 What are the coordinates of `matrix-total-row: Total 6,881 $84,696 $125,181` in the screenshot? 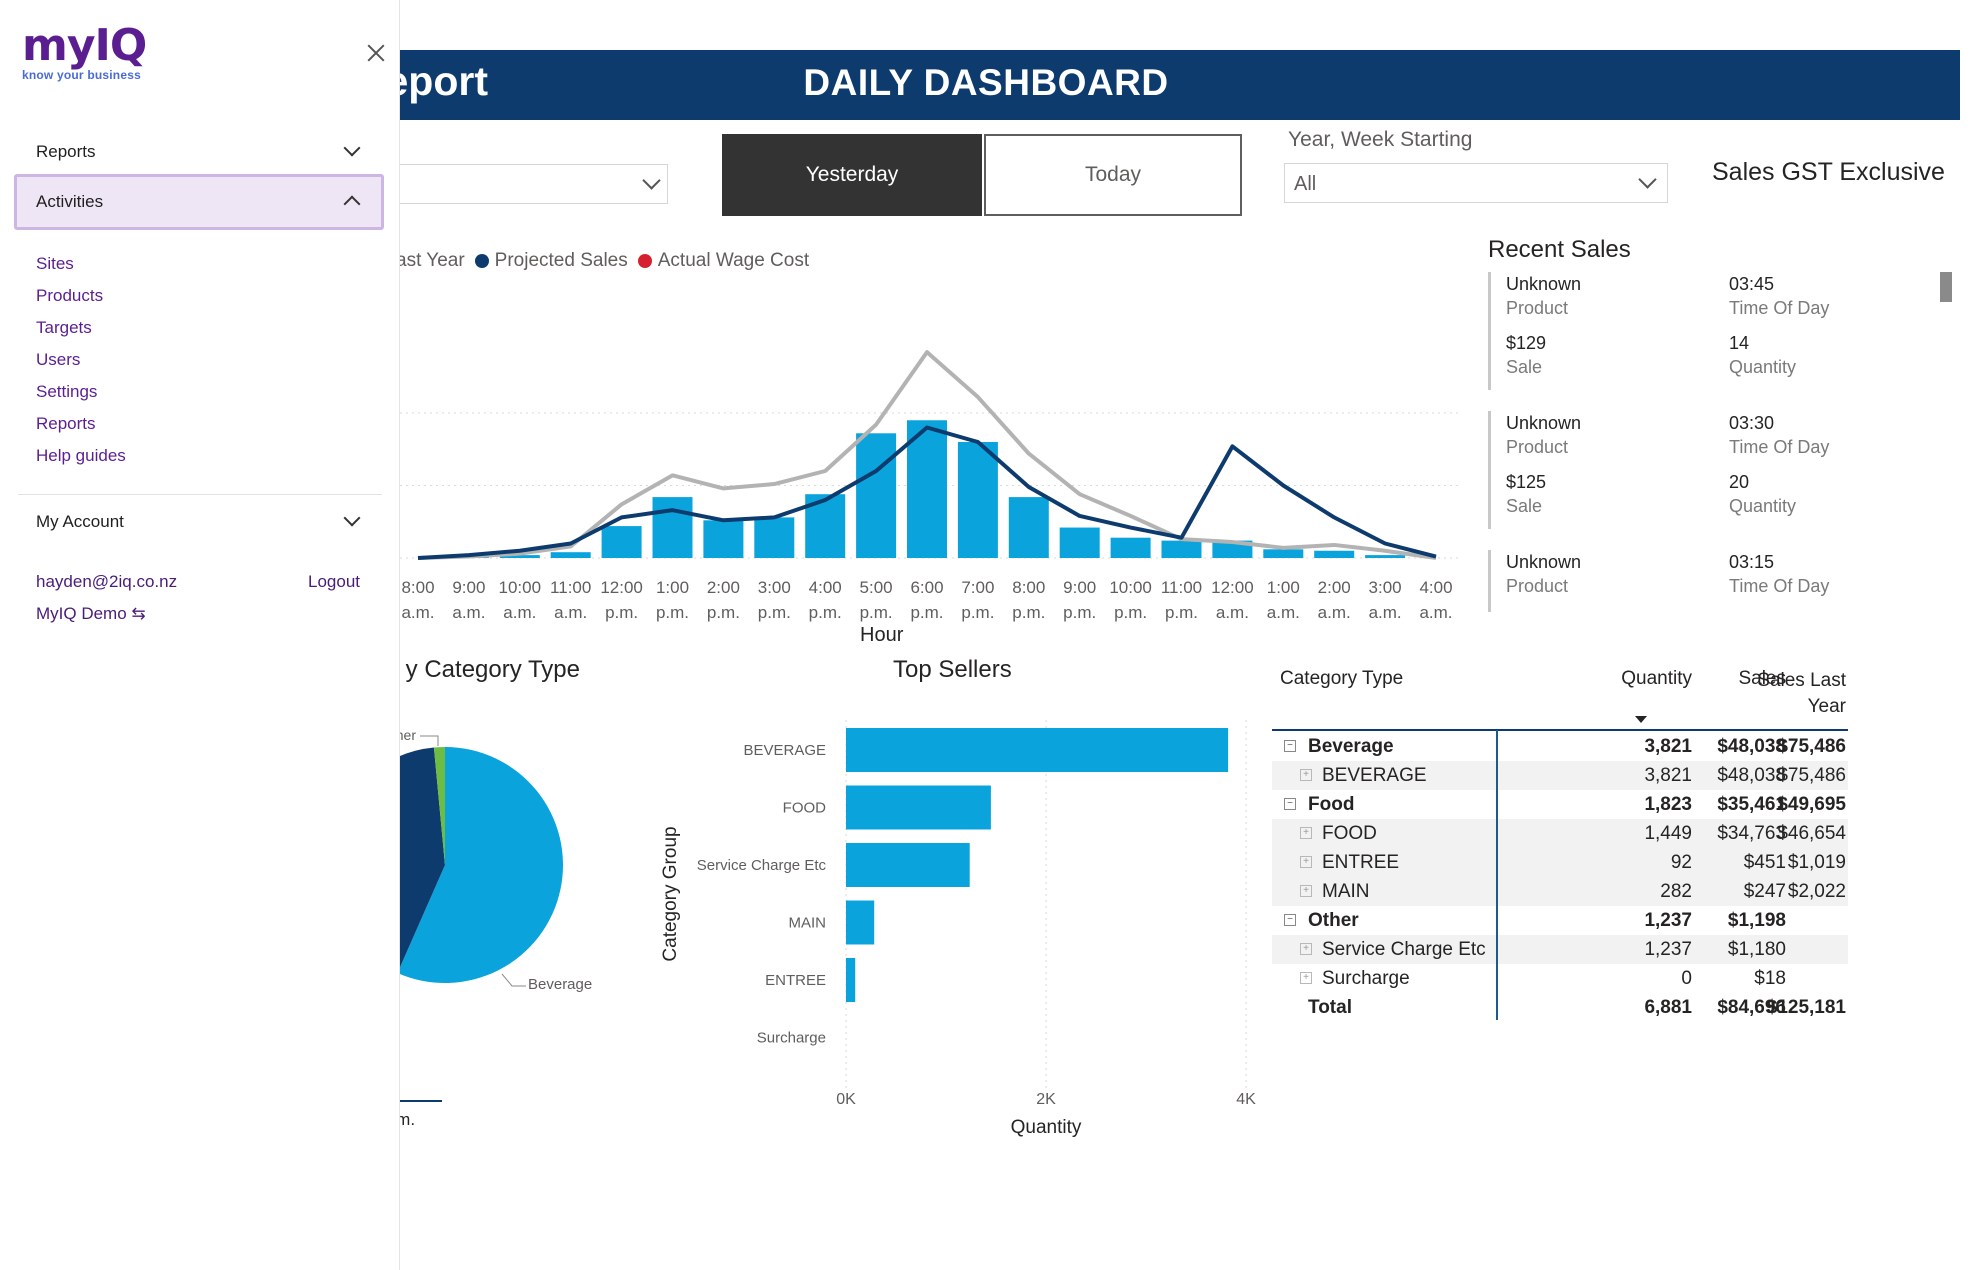 It's located at (1560, 1007).